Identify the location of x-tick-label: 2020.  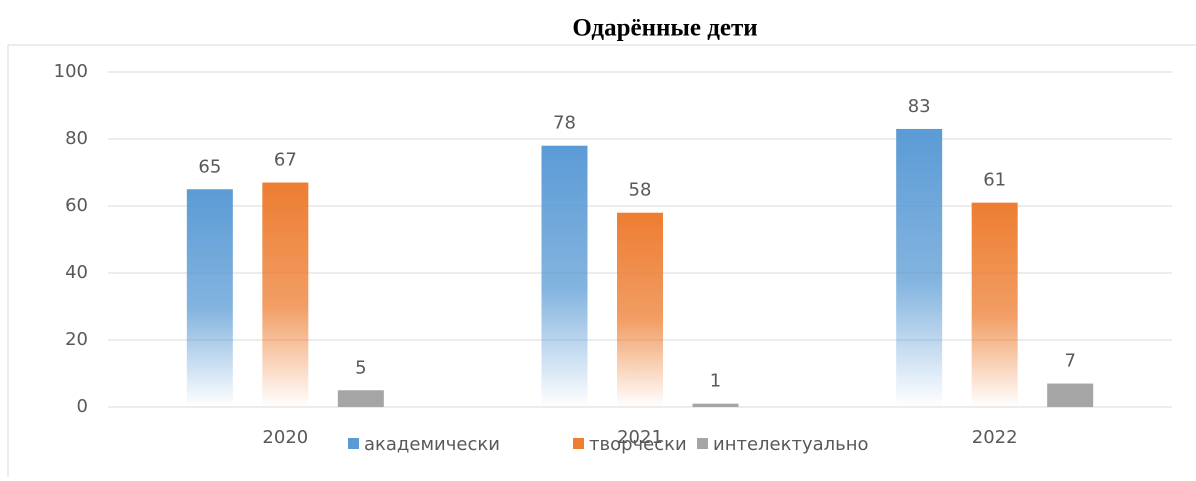
(285, 437).